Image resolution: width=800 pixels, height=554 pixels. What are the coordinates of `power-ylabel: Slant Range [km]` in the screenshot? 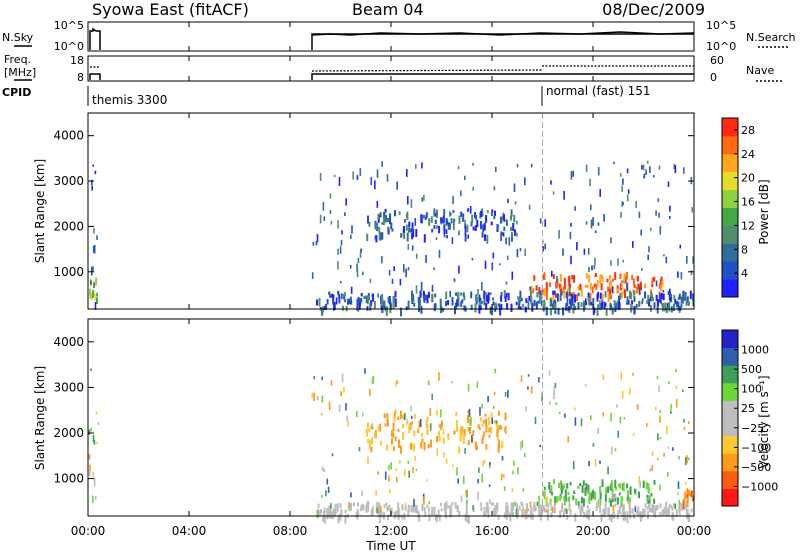 It's located at (40, 211).